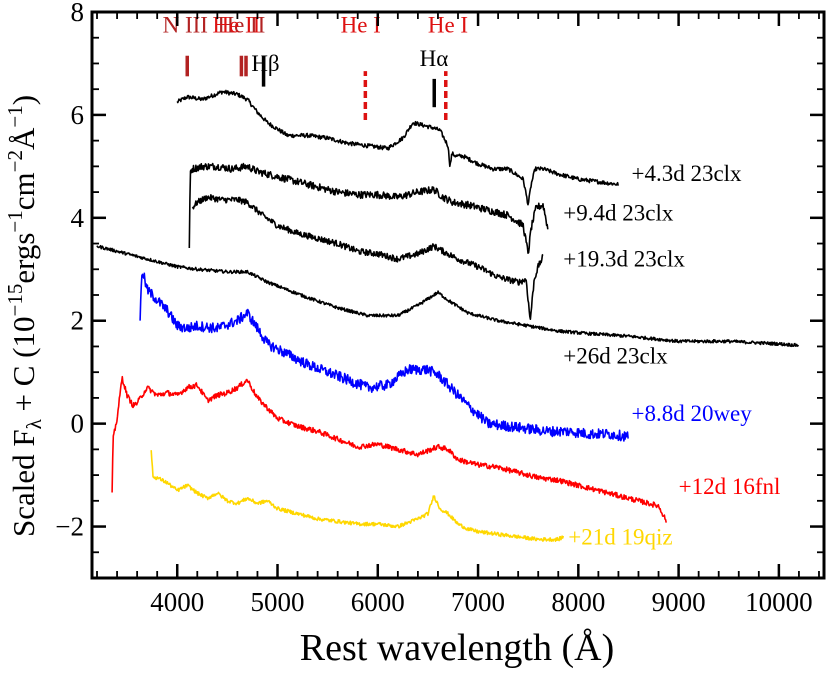 The height and width of the screenshot is (676, 831). What do you see at coordinates (78, 13) in the screenshot?
I see `y-tick-label: 8` at bounding box center [78, 13].